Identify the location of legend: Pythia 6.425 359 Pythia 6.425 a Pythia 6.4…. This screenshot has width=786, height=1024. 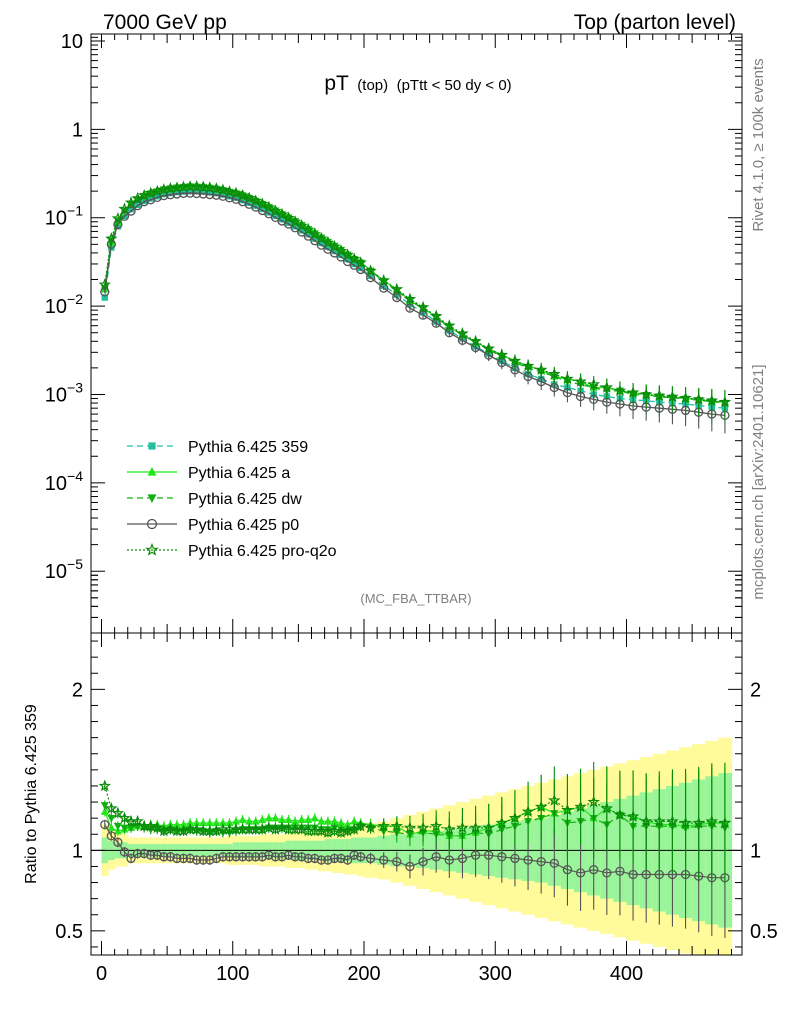
(232, 499).